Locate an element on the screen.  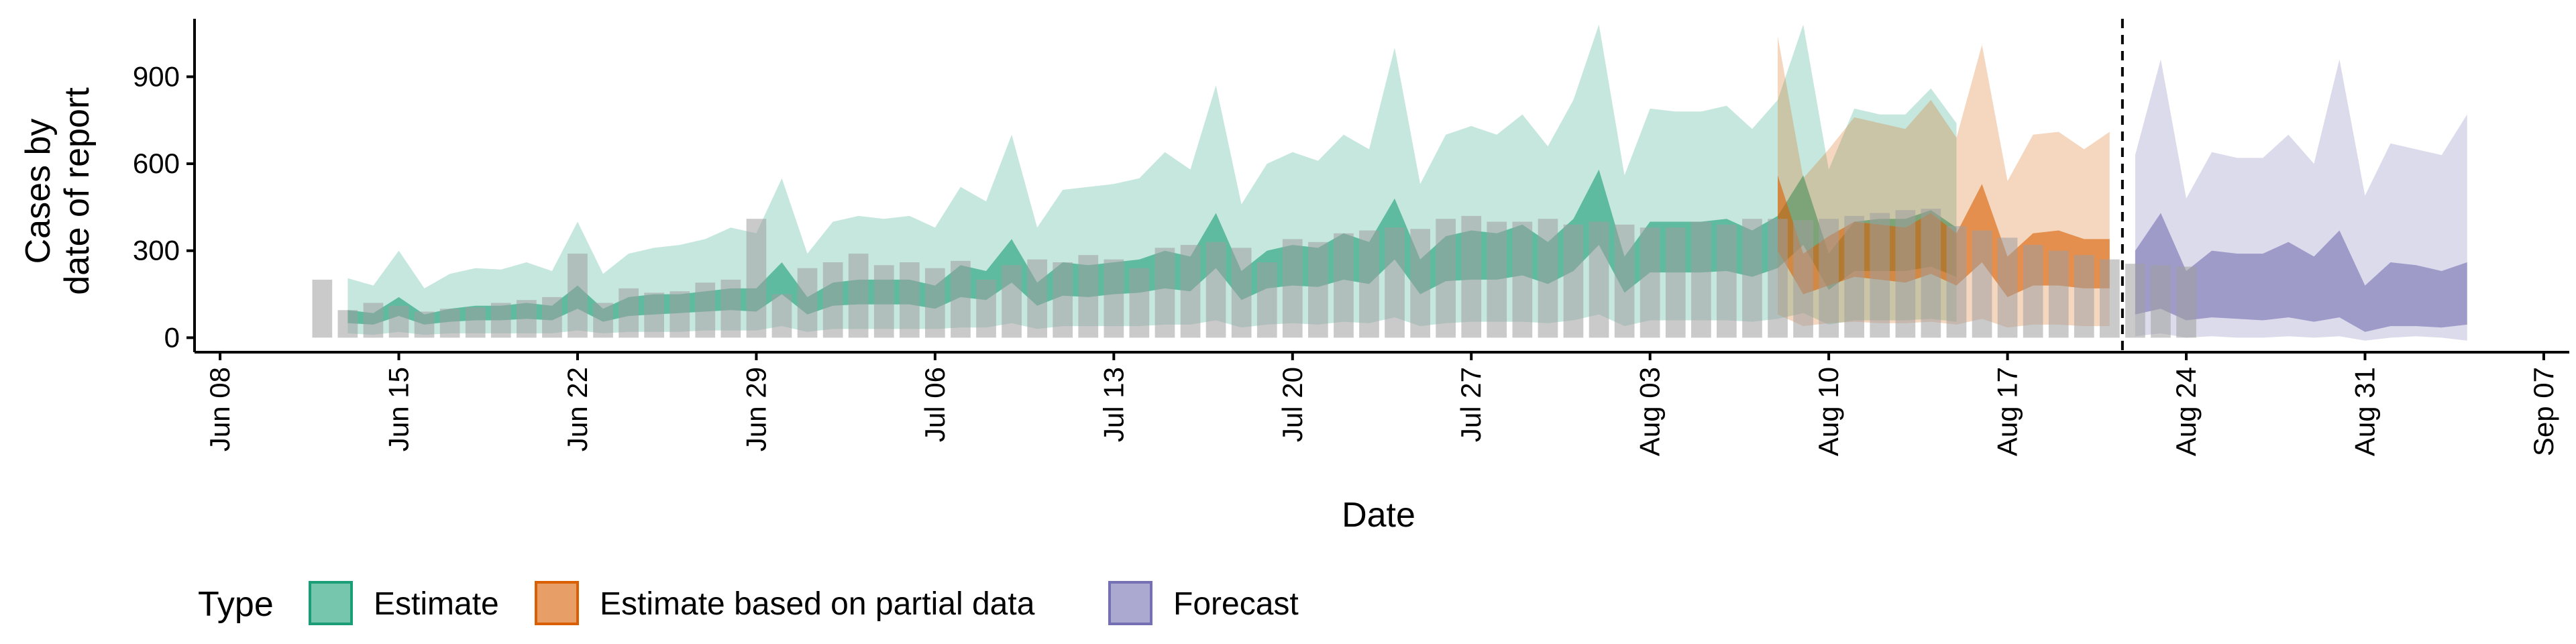
legend-swatch-estimate is located at coordinates (331, 603).